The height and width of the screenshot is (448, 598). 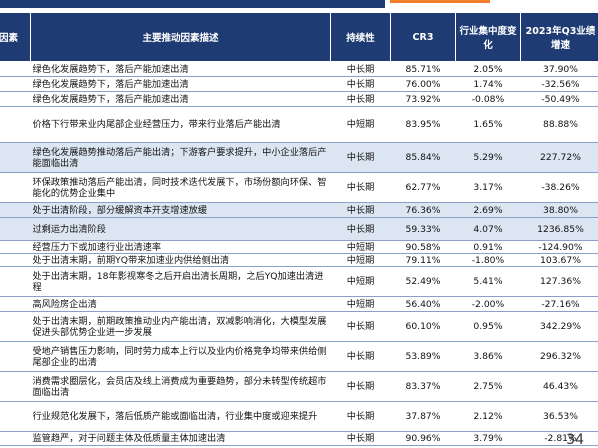 I want to click on value-cell: 3.86%, so click(x=488, y=357).